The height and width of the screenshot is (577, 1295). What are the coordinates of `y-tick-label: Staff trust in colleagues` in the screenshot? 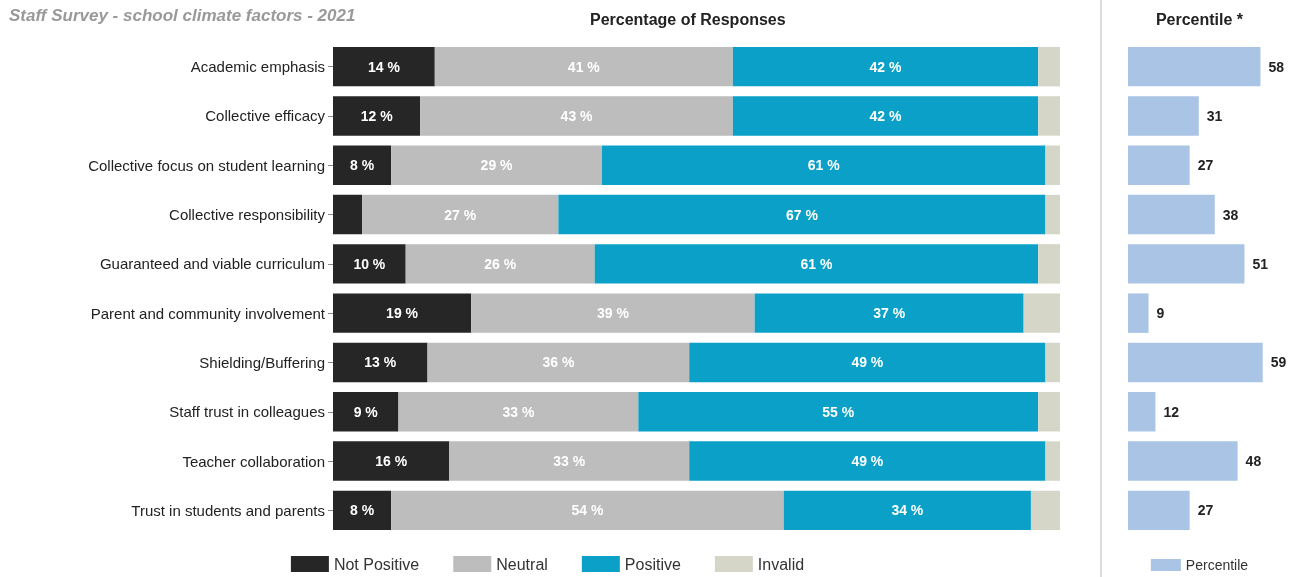 It's located at (247, 412).